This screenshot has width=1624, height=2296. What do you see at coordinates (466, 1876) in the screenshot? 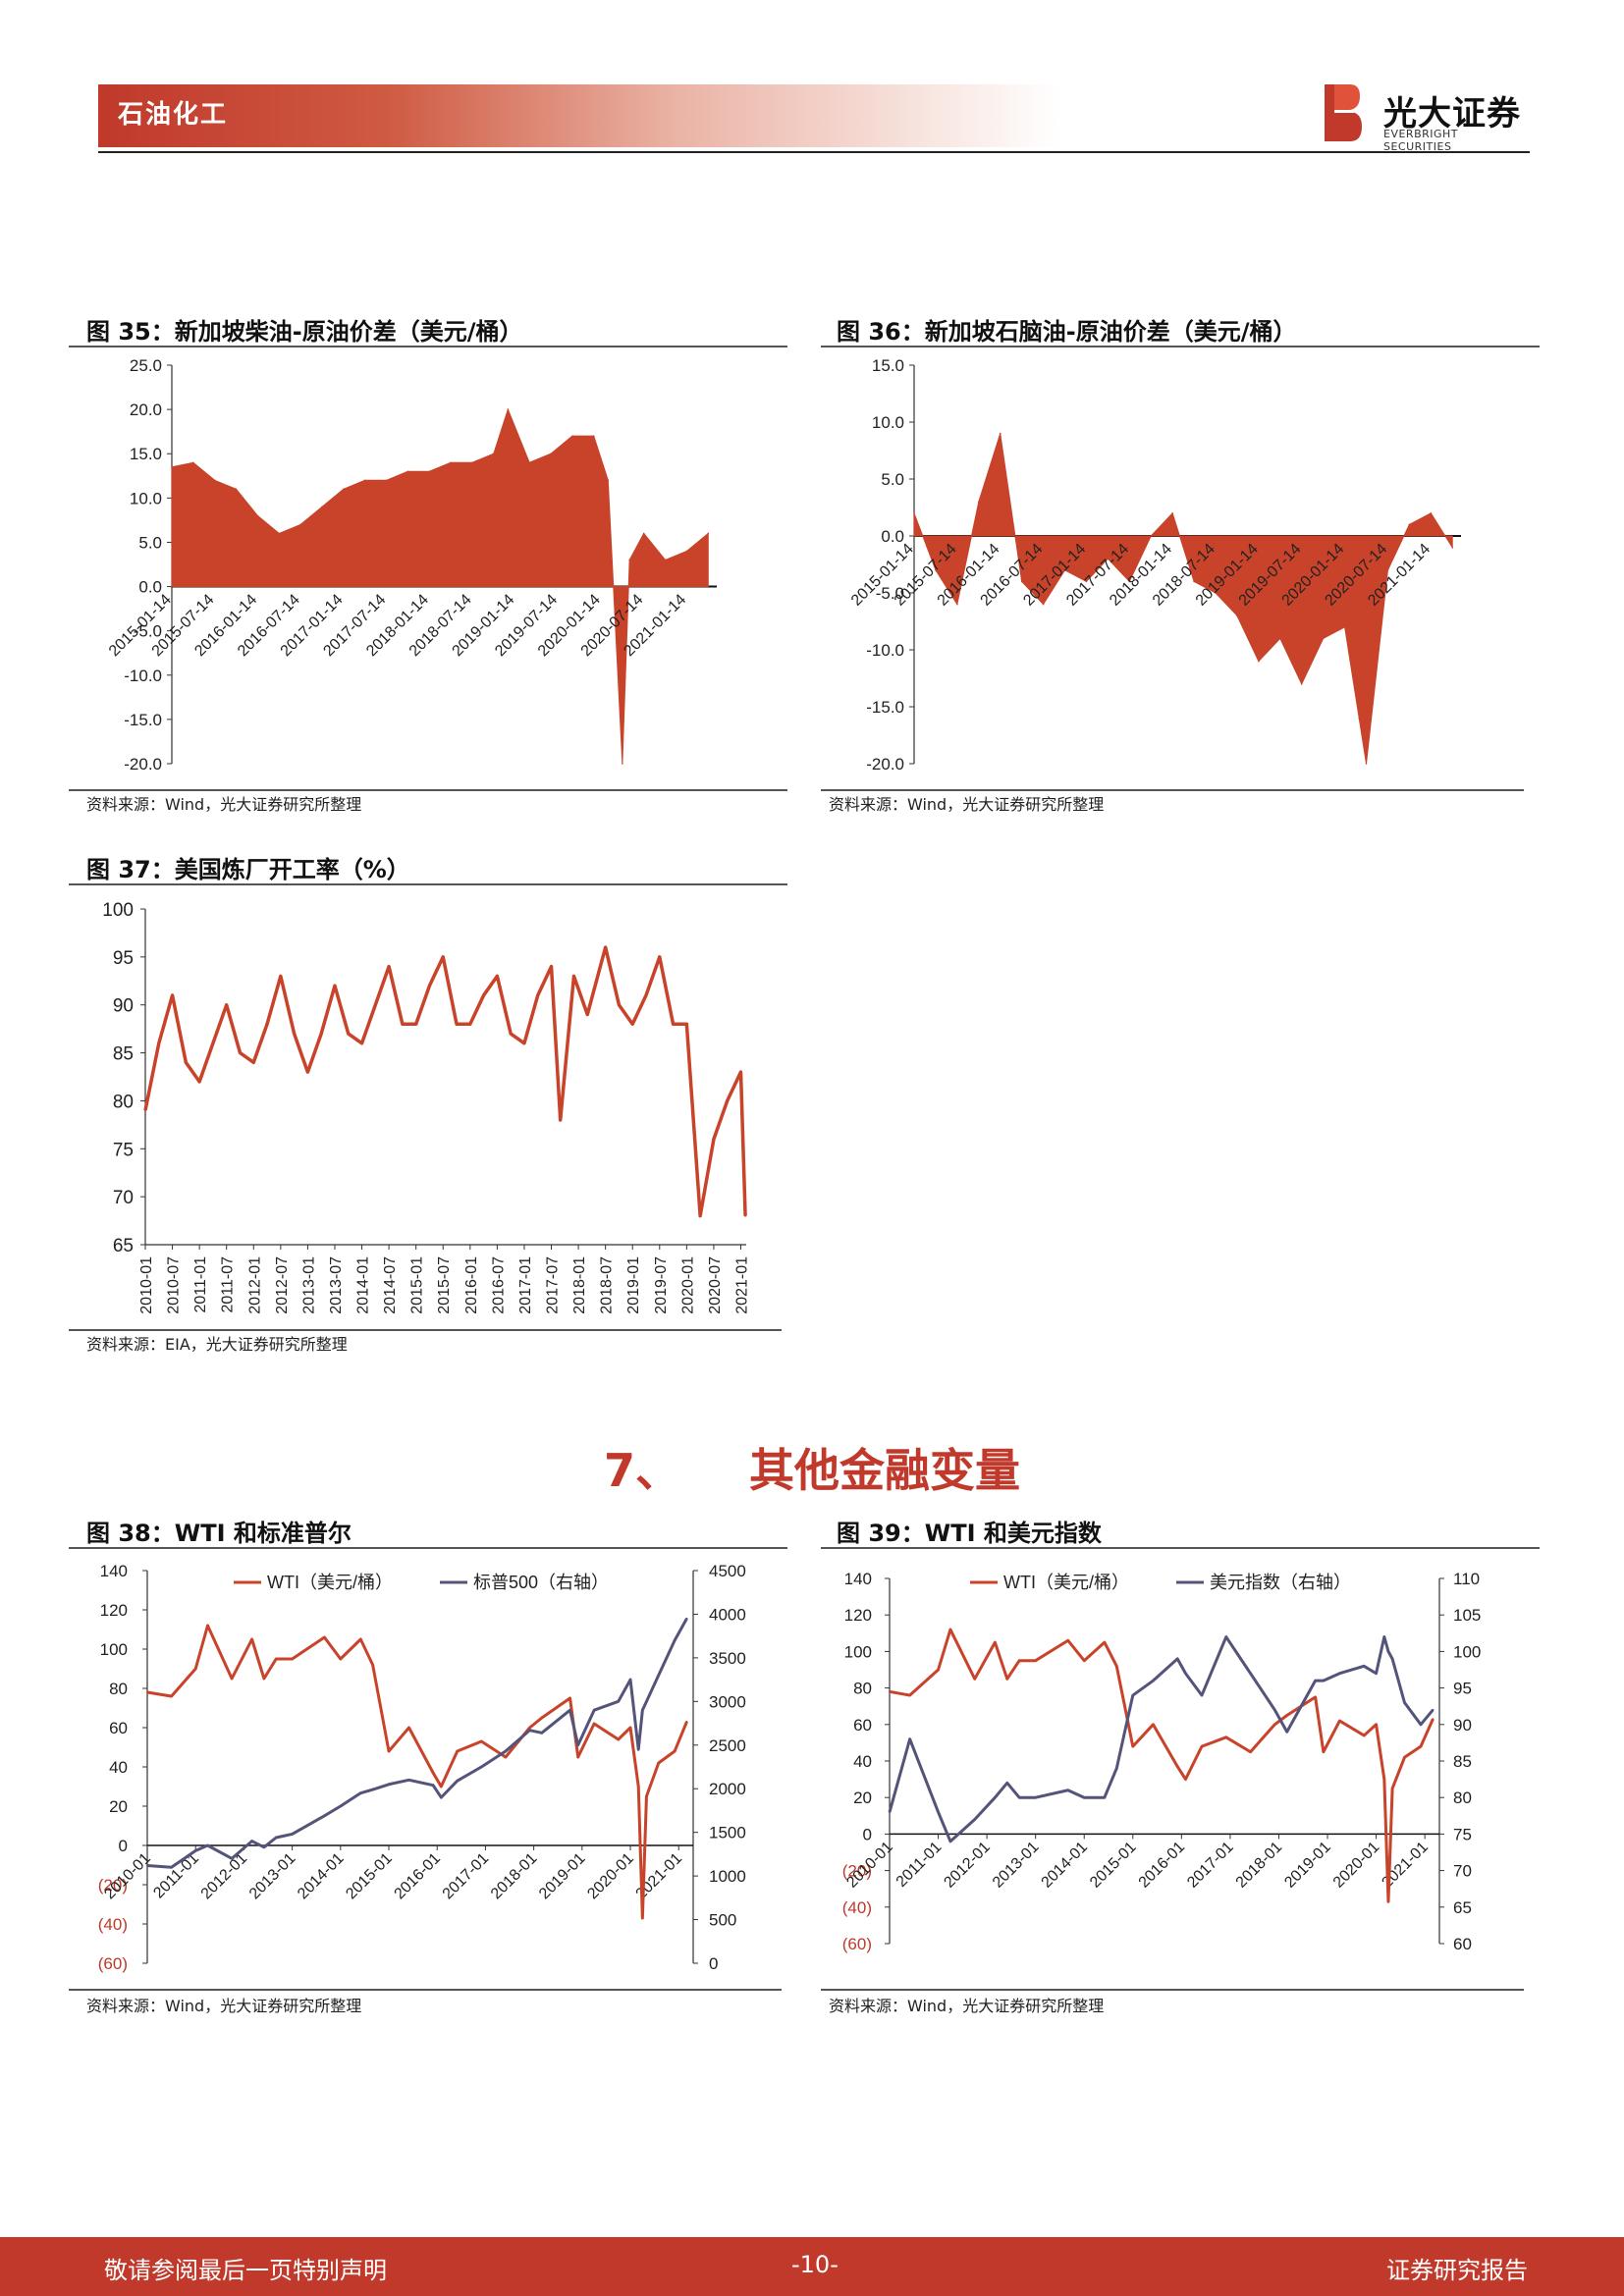
I see `x-tick-label: 2017-01` at bounding box center [466, 1876].